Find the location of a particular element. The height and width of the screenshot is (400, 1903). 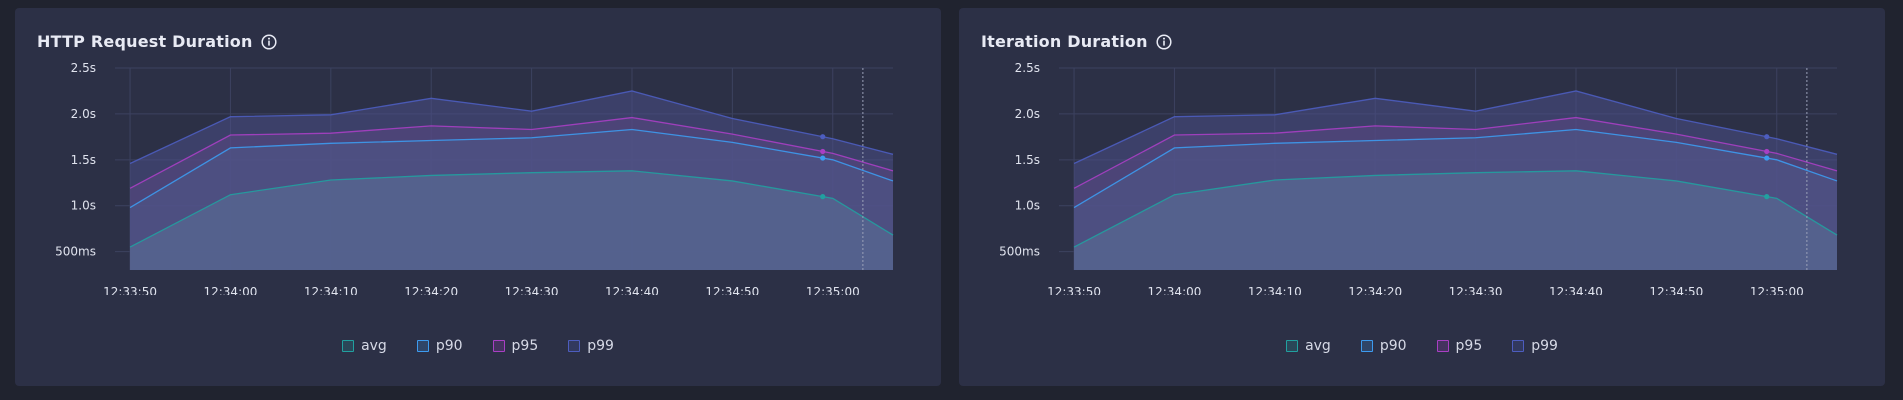

panel-header: HTTP Request Duration is located at coordinates (157, 41).